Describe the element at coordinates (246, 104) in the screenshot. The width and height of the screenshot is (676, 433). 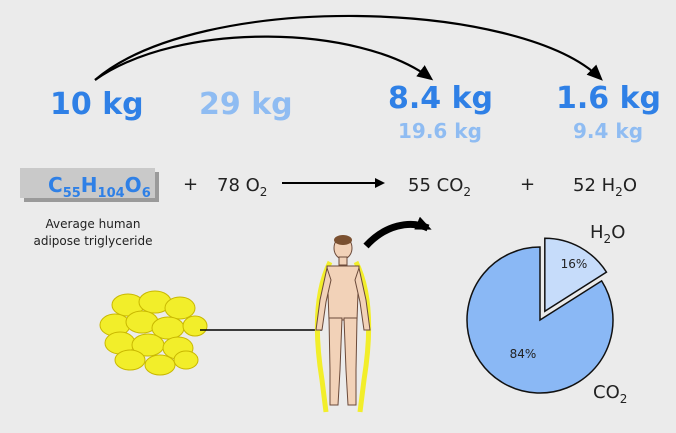
I see `mass-oxygen: 29 kg` at that location.